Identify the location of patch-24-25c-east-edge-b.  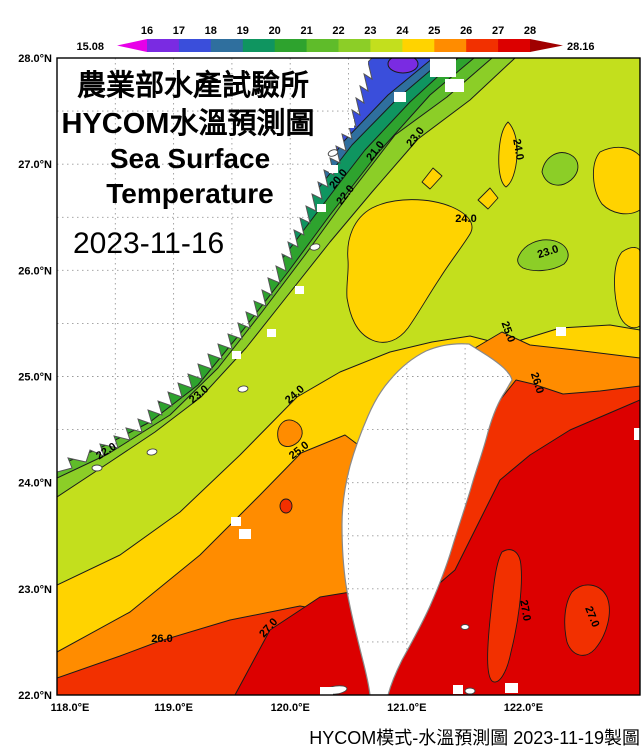
(627, 288).